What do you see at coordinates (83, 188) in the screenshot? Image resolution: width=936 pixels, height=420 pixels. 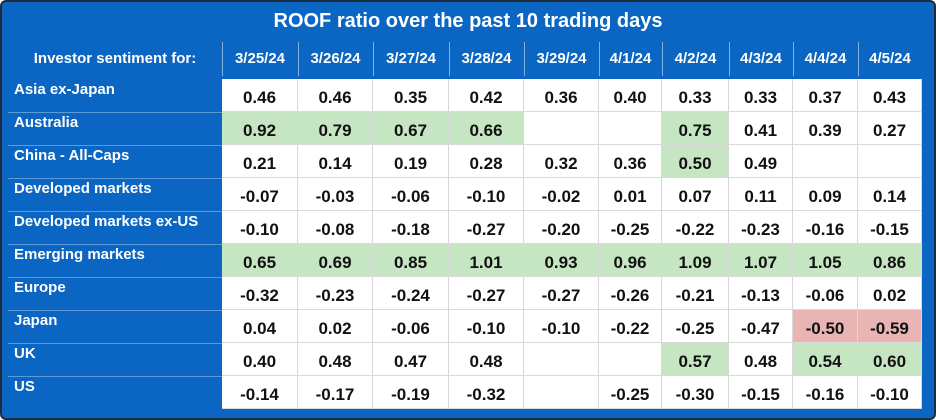 I see `row-label: Developed markets` at bounding box center [83, 188].